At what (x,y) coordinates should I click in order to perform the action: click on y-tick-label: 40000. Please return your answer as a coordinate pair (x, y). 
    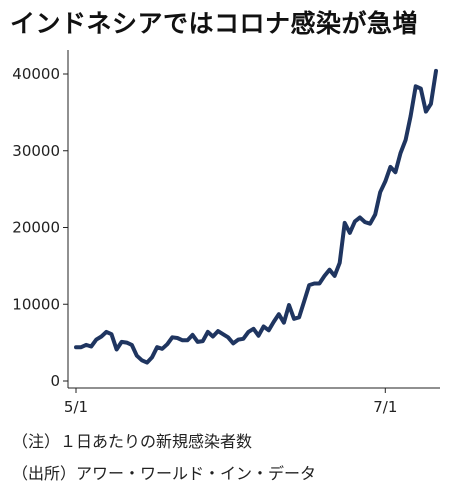
    Looking at the image, I should click on (36, 74).